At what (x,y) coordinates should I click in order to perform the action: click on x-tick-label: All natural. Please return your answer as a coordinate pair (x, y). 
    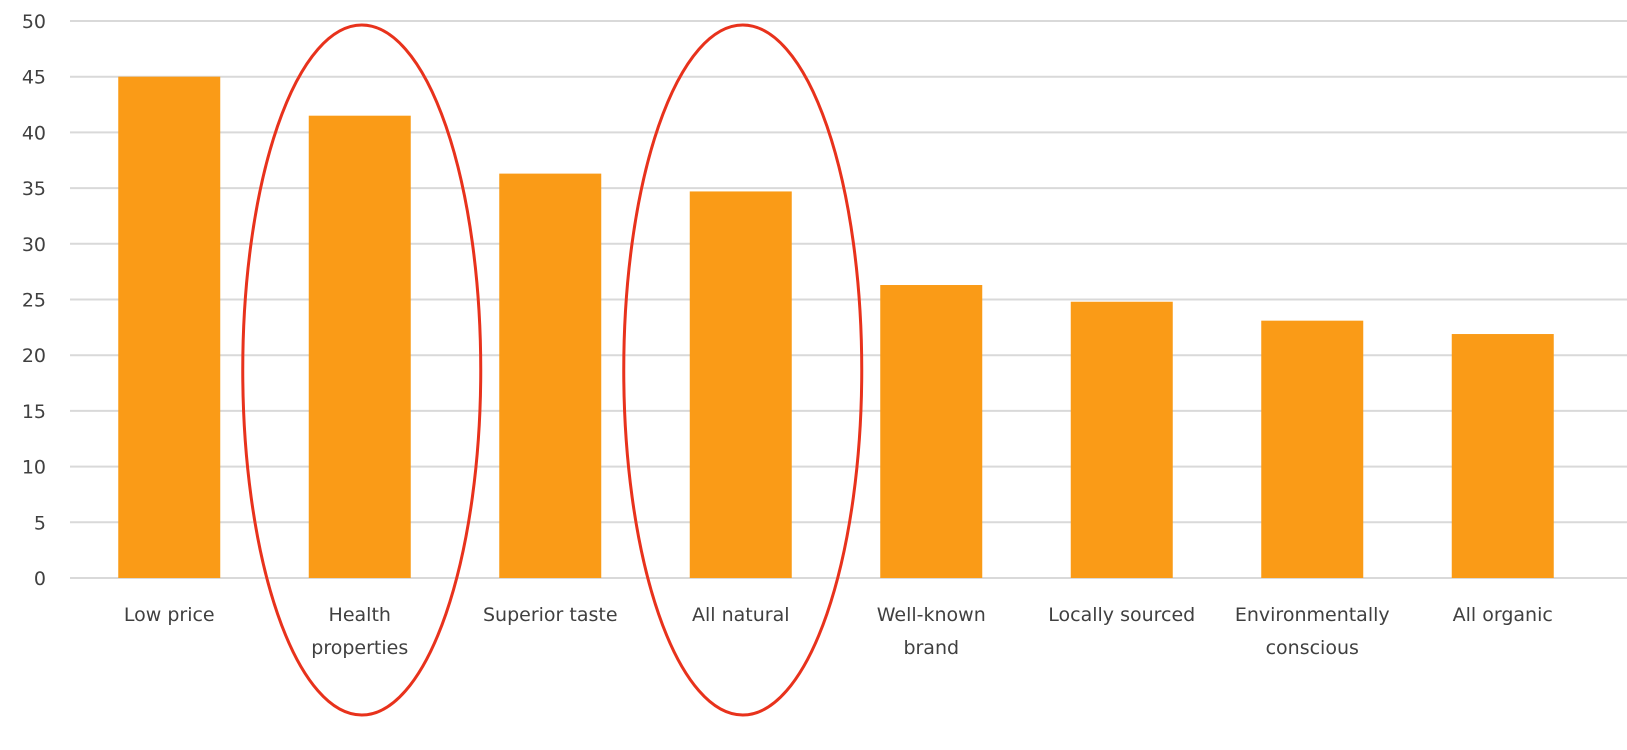
    Looking at the image, I should click on (741, 615).